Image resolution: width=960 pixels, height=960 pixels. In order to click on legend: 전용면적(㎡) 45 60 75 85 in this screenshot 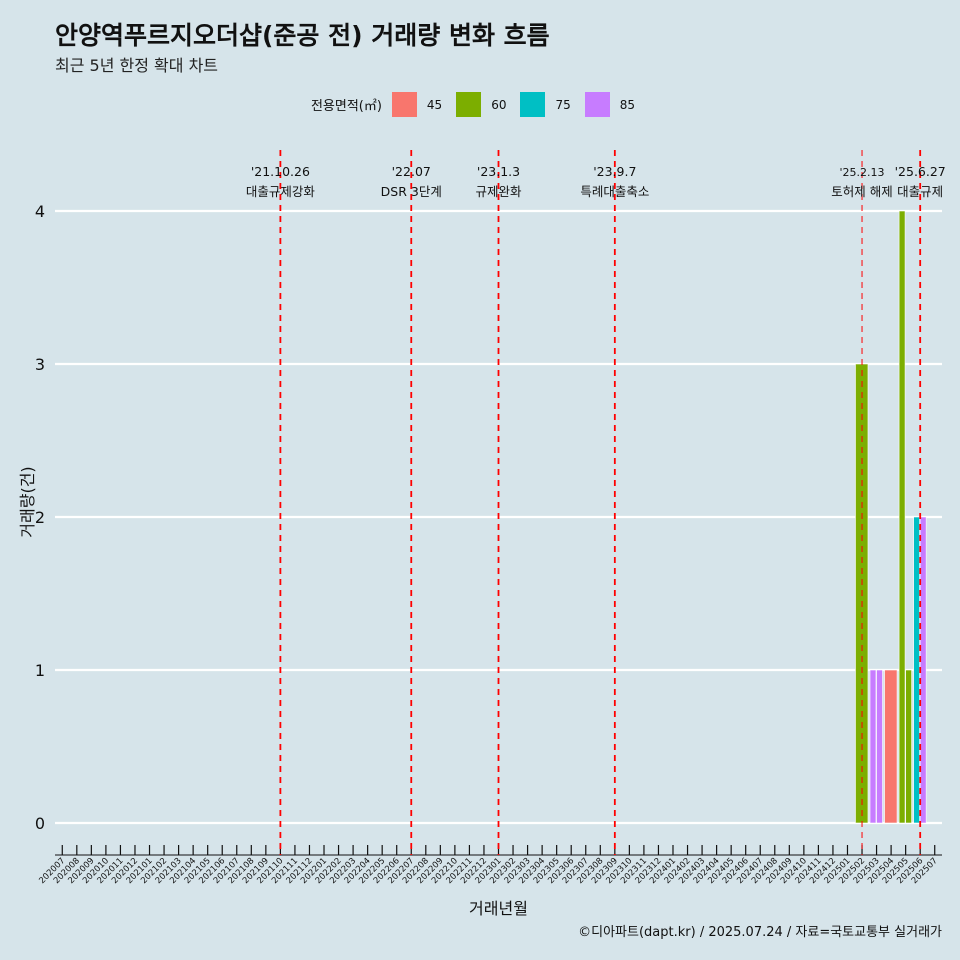, I will do `click(480, 104)`.